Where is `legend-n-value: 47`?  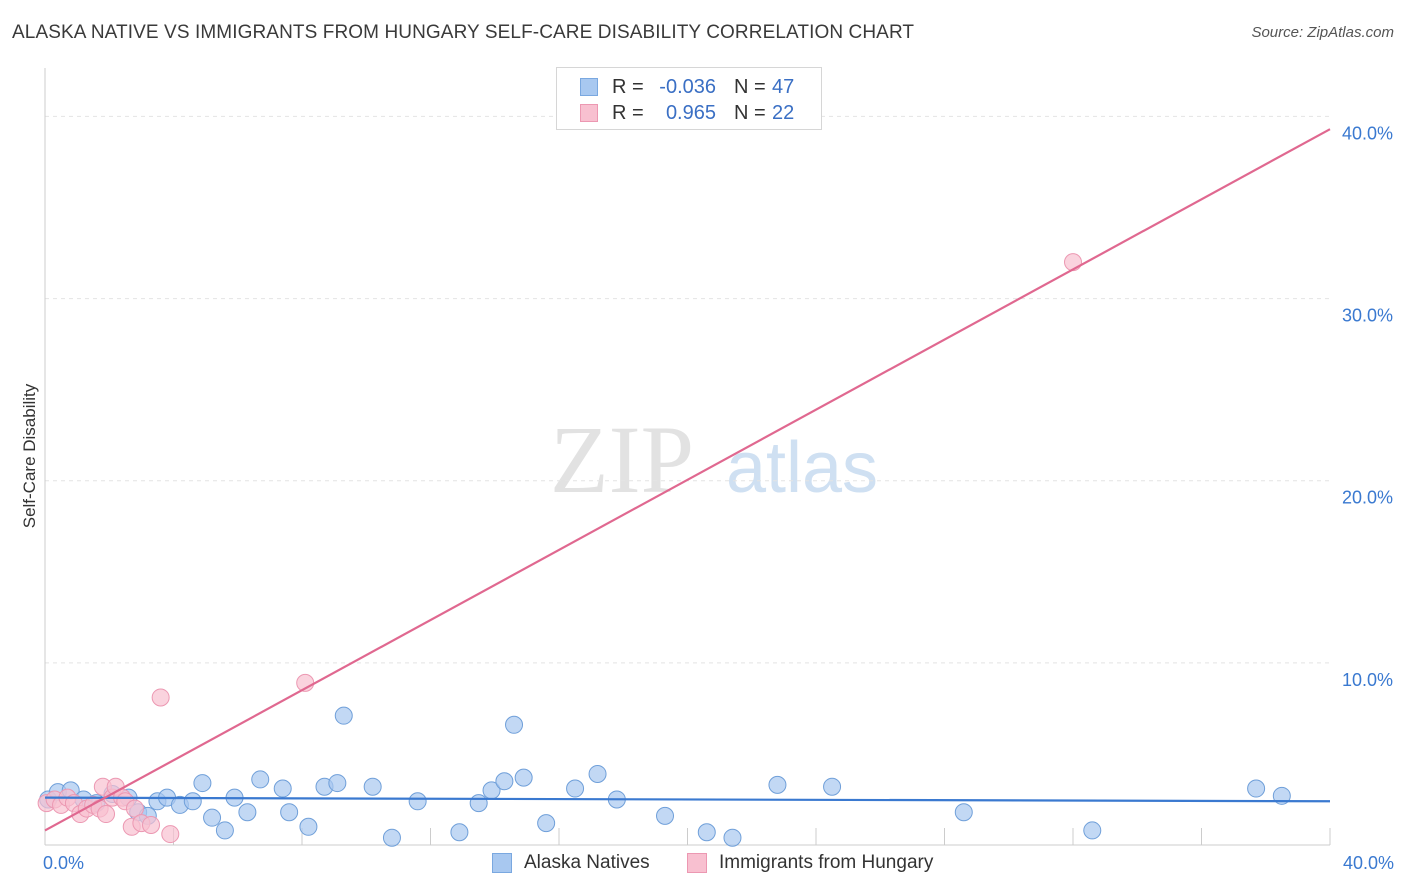 legend-n-value: 47 is located at coordinates (783, 86).